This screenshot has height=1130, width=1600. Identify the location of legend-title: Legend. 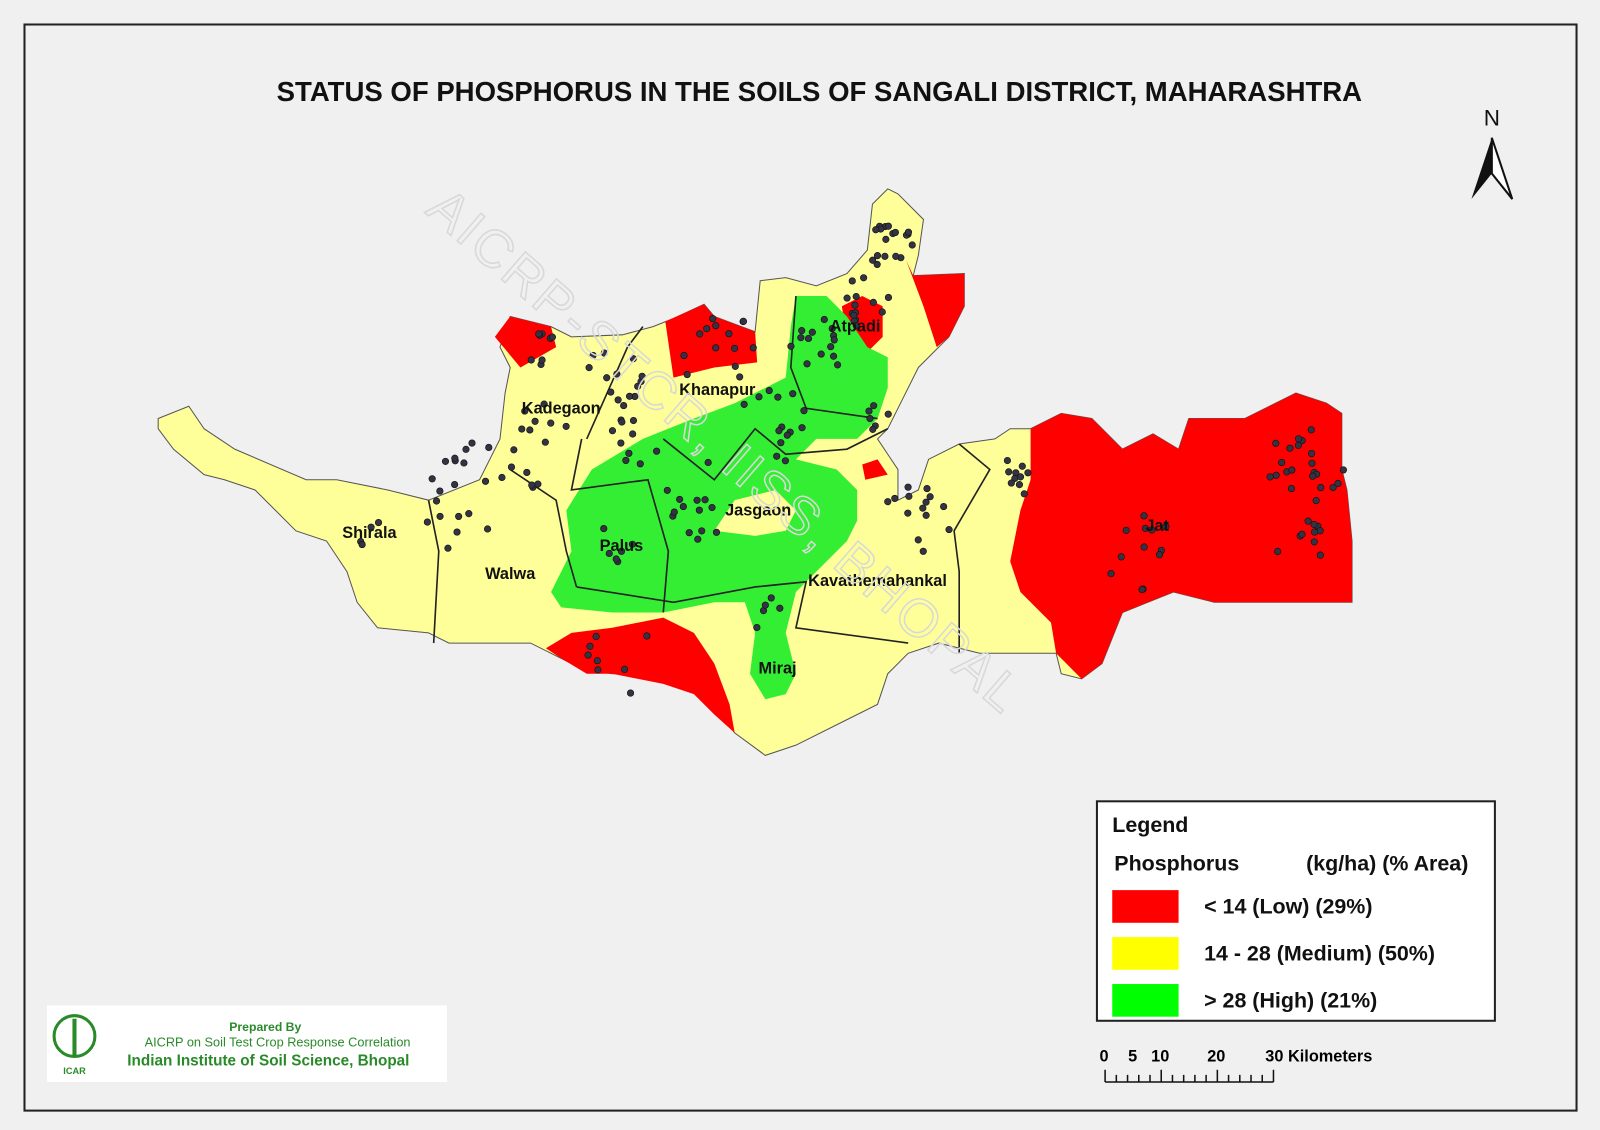
(1150, 825).